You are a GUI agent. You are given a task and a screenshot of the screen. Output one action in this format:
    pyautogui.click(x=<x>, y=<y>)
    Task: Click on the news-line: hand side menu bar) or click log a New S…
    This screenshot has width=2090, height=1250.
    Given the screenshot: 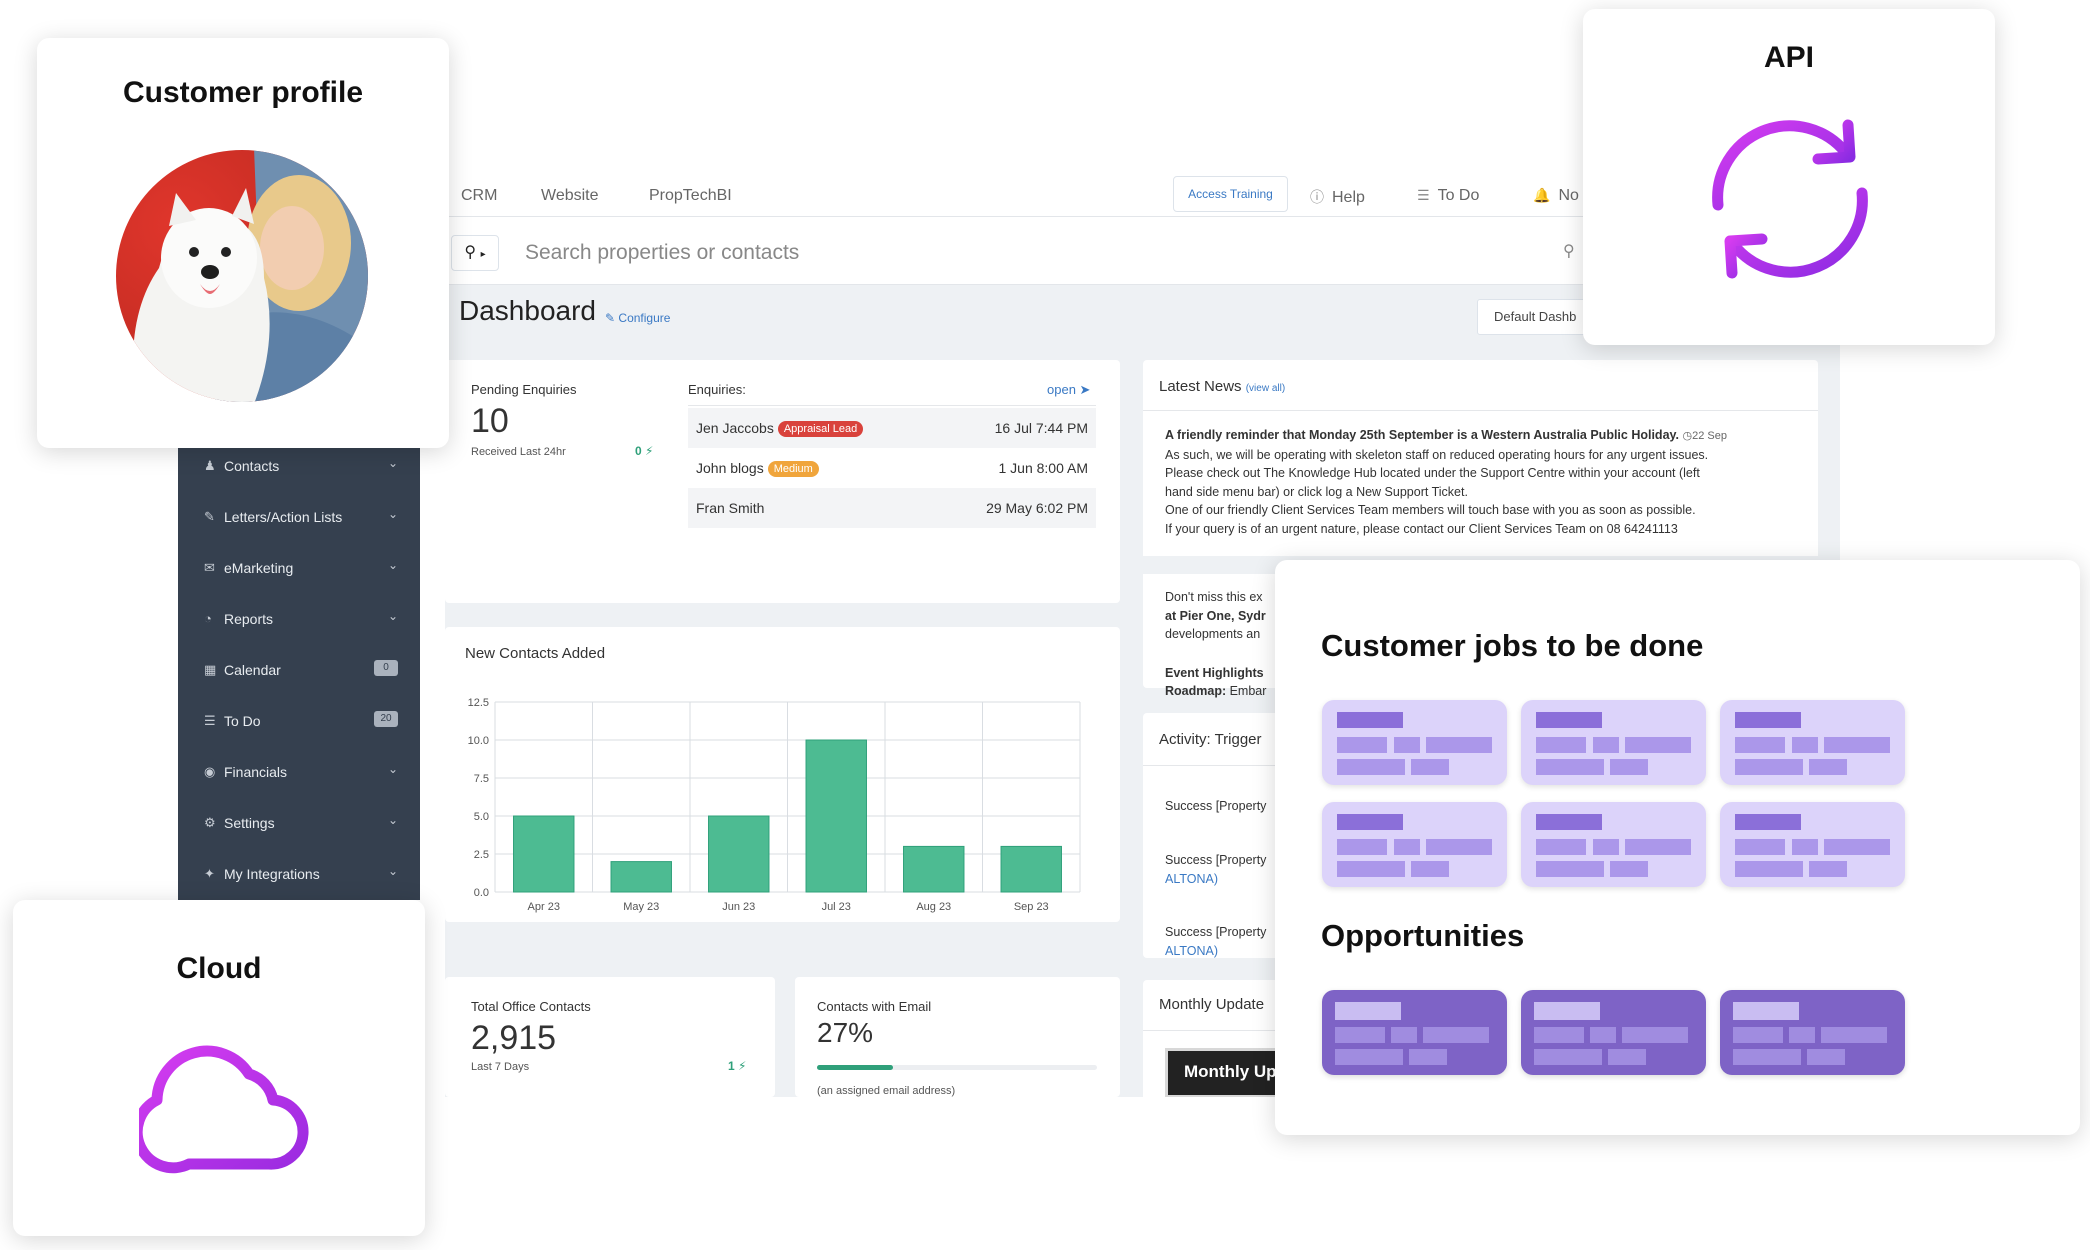 What is the action you would take?
    pyautogui.click(x=1316, y=491)
    